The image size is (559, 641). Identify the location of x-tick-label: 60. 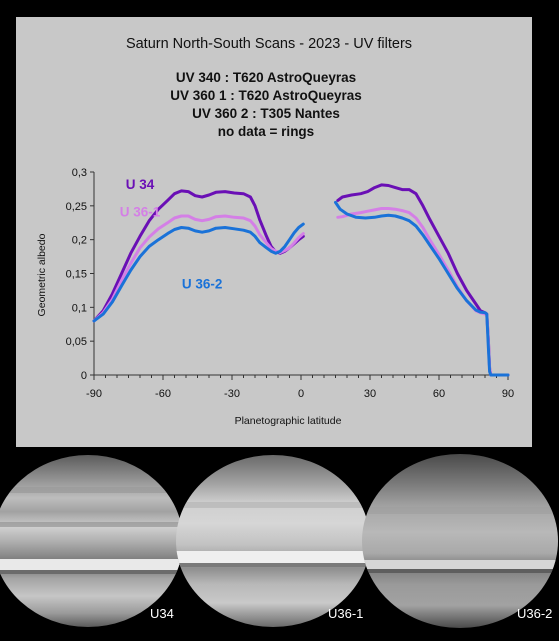
(439, 394).